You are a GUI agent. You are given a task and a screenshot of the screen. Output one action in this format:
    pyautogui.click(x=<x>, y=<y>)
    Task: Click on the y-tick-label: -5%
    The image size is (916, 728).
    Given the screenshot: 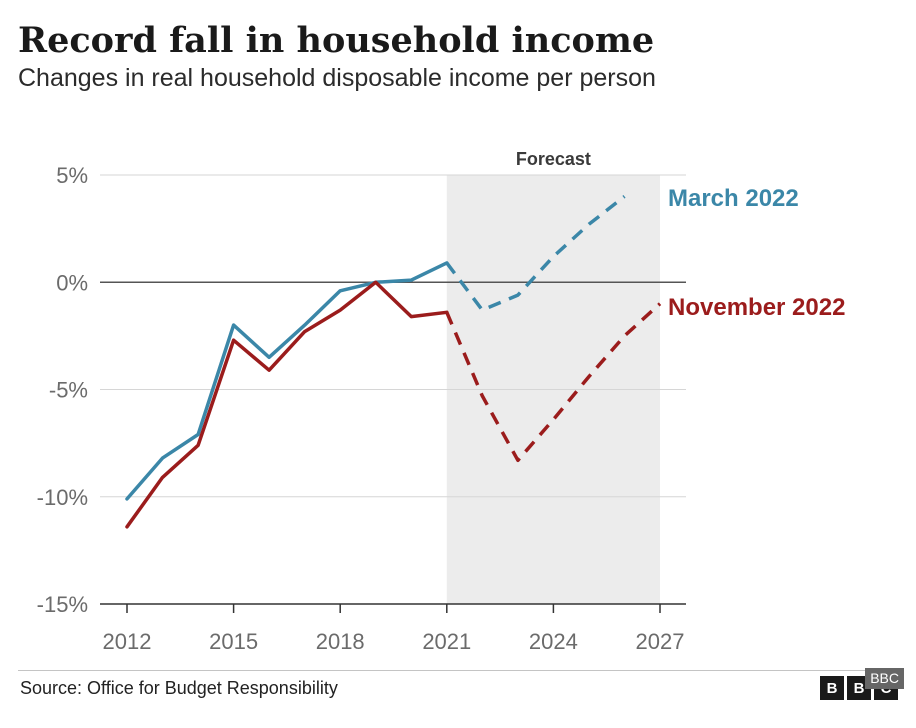 What is the action you would take?
    pyautogui.click(x=68, y=390)
    